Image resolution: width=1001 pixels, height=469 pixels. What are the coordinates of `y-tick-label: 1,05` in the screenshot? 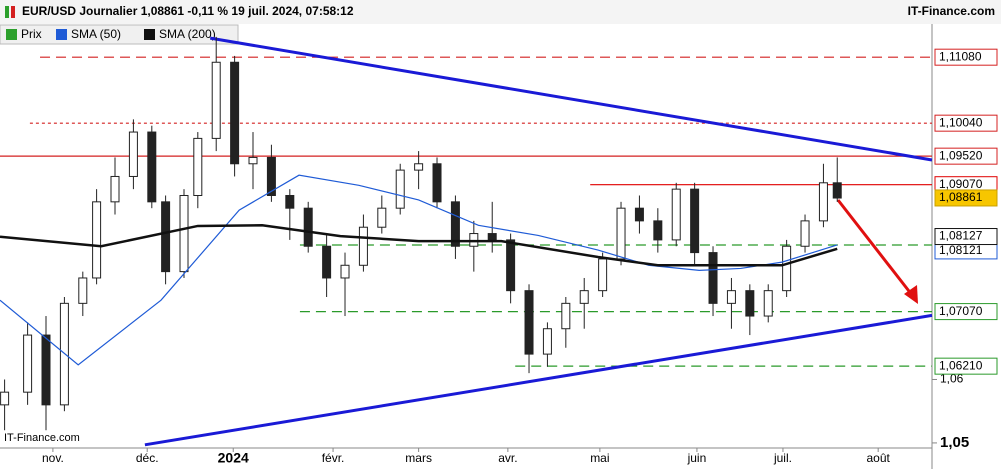 It's located at (954, 442).